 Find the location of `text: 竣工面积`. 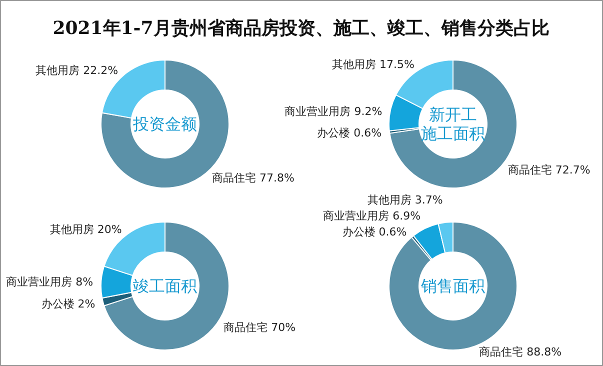

text: 竣工面积 is located at coordinates (165, 286).